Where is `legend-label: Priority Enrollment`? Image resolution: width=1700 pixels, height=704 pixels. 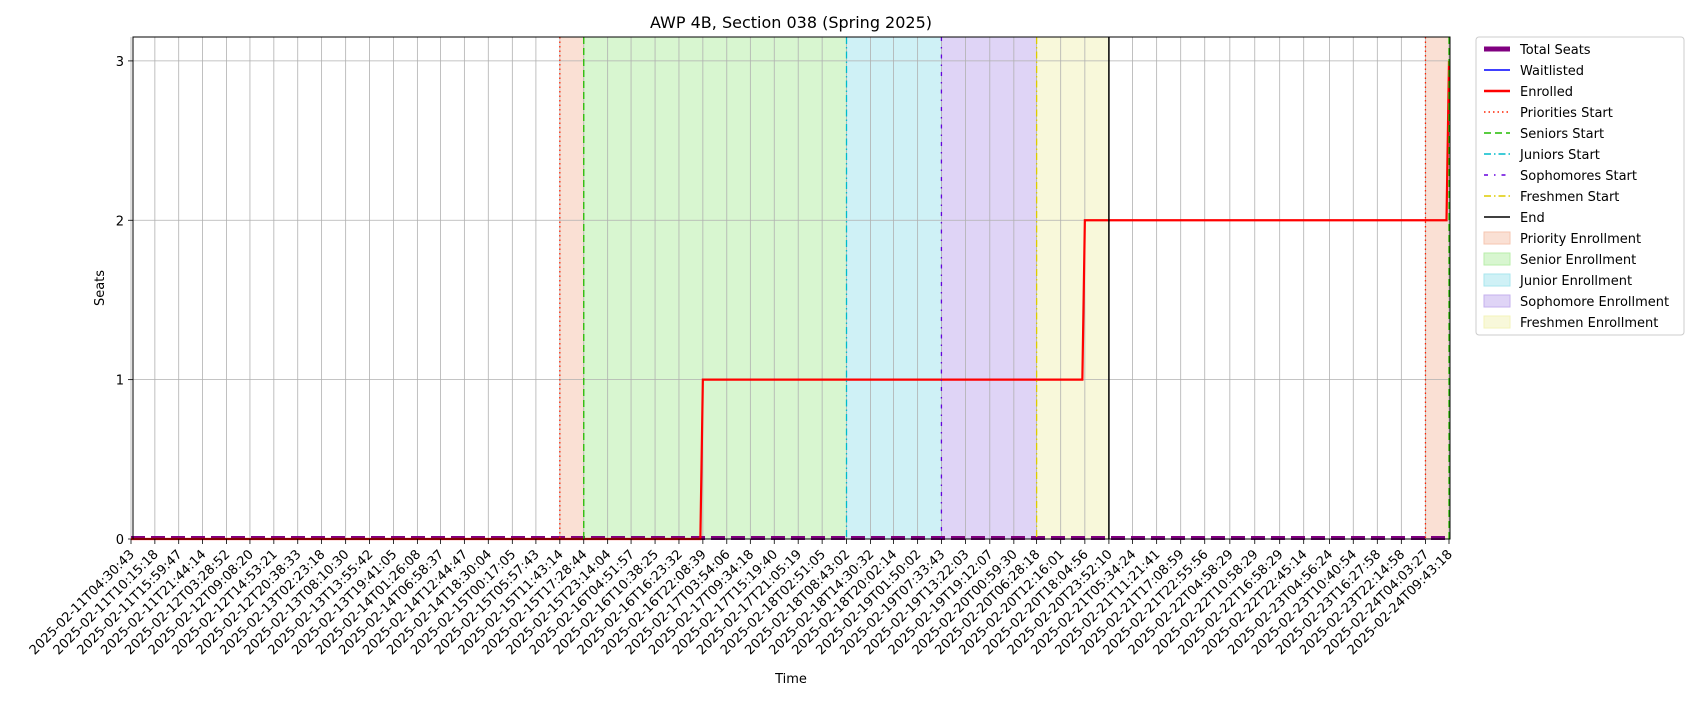 legend-label: Priority Enrollment is located at coordinates (1580, 239).